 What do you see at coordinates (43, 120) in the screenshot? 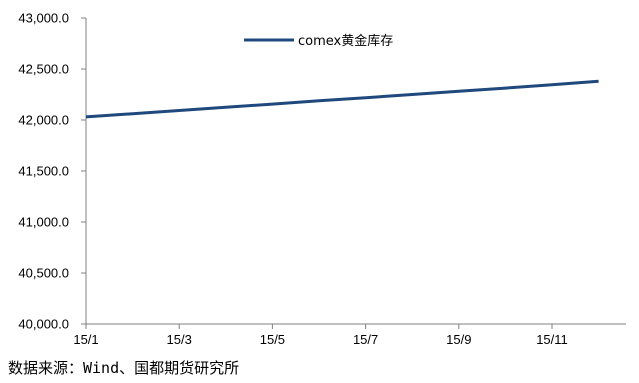
I see `y-tick-label: 42,000.0` at bounding box center [43, 120].